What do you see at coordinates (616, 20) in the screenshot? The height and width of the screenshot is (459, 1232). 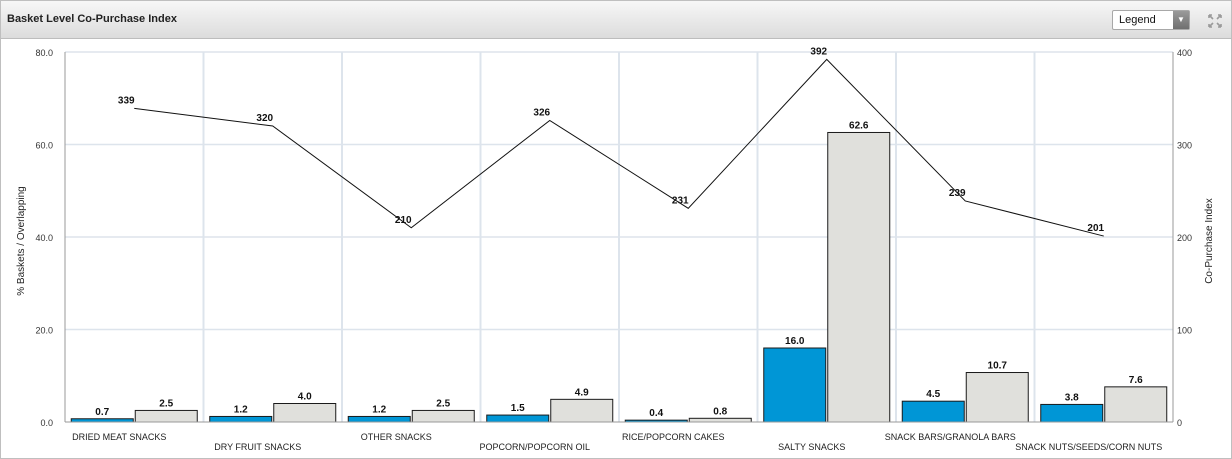 I see `panel-header: Basket Level Co-Purchase Index Legend ▼` at bounding box center [616, 20].